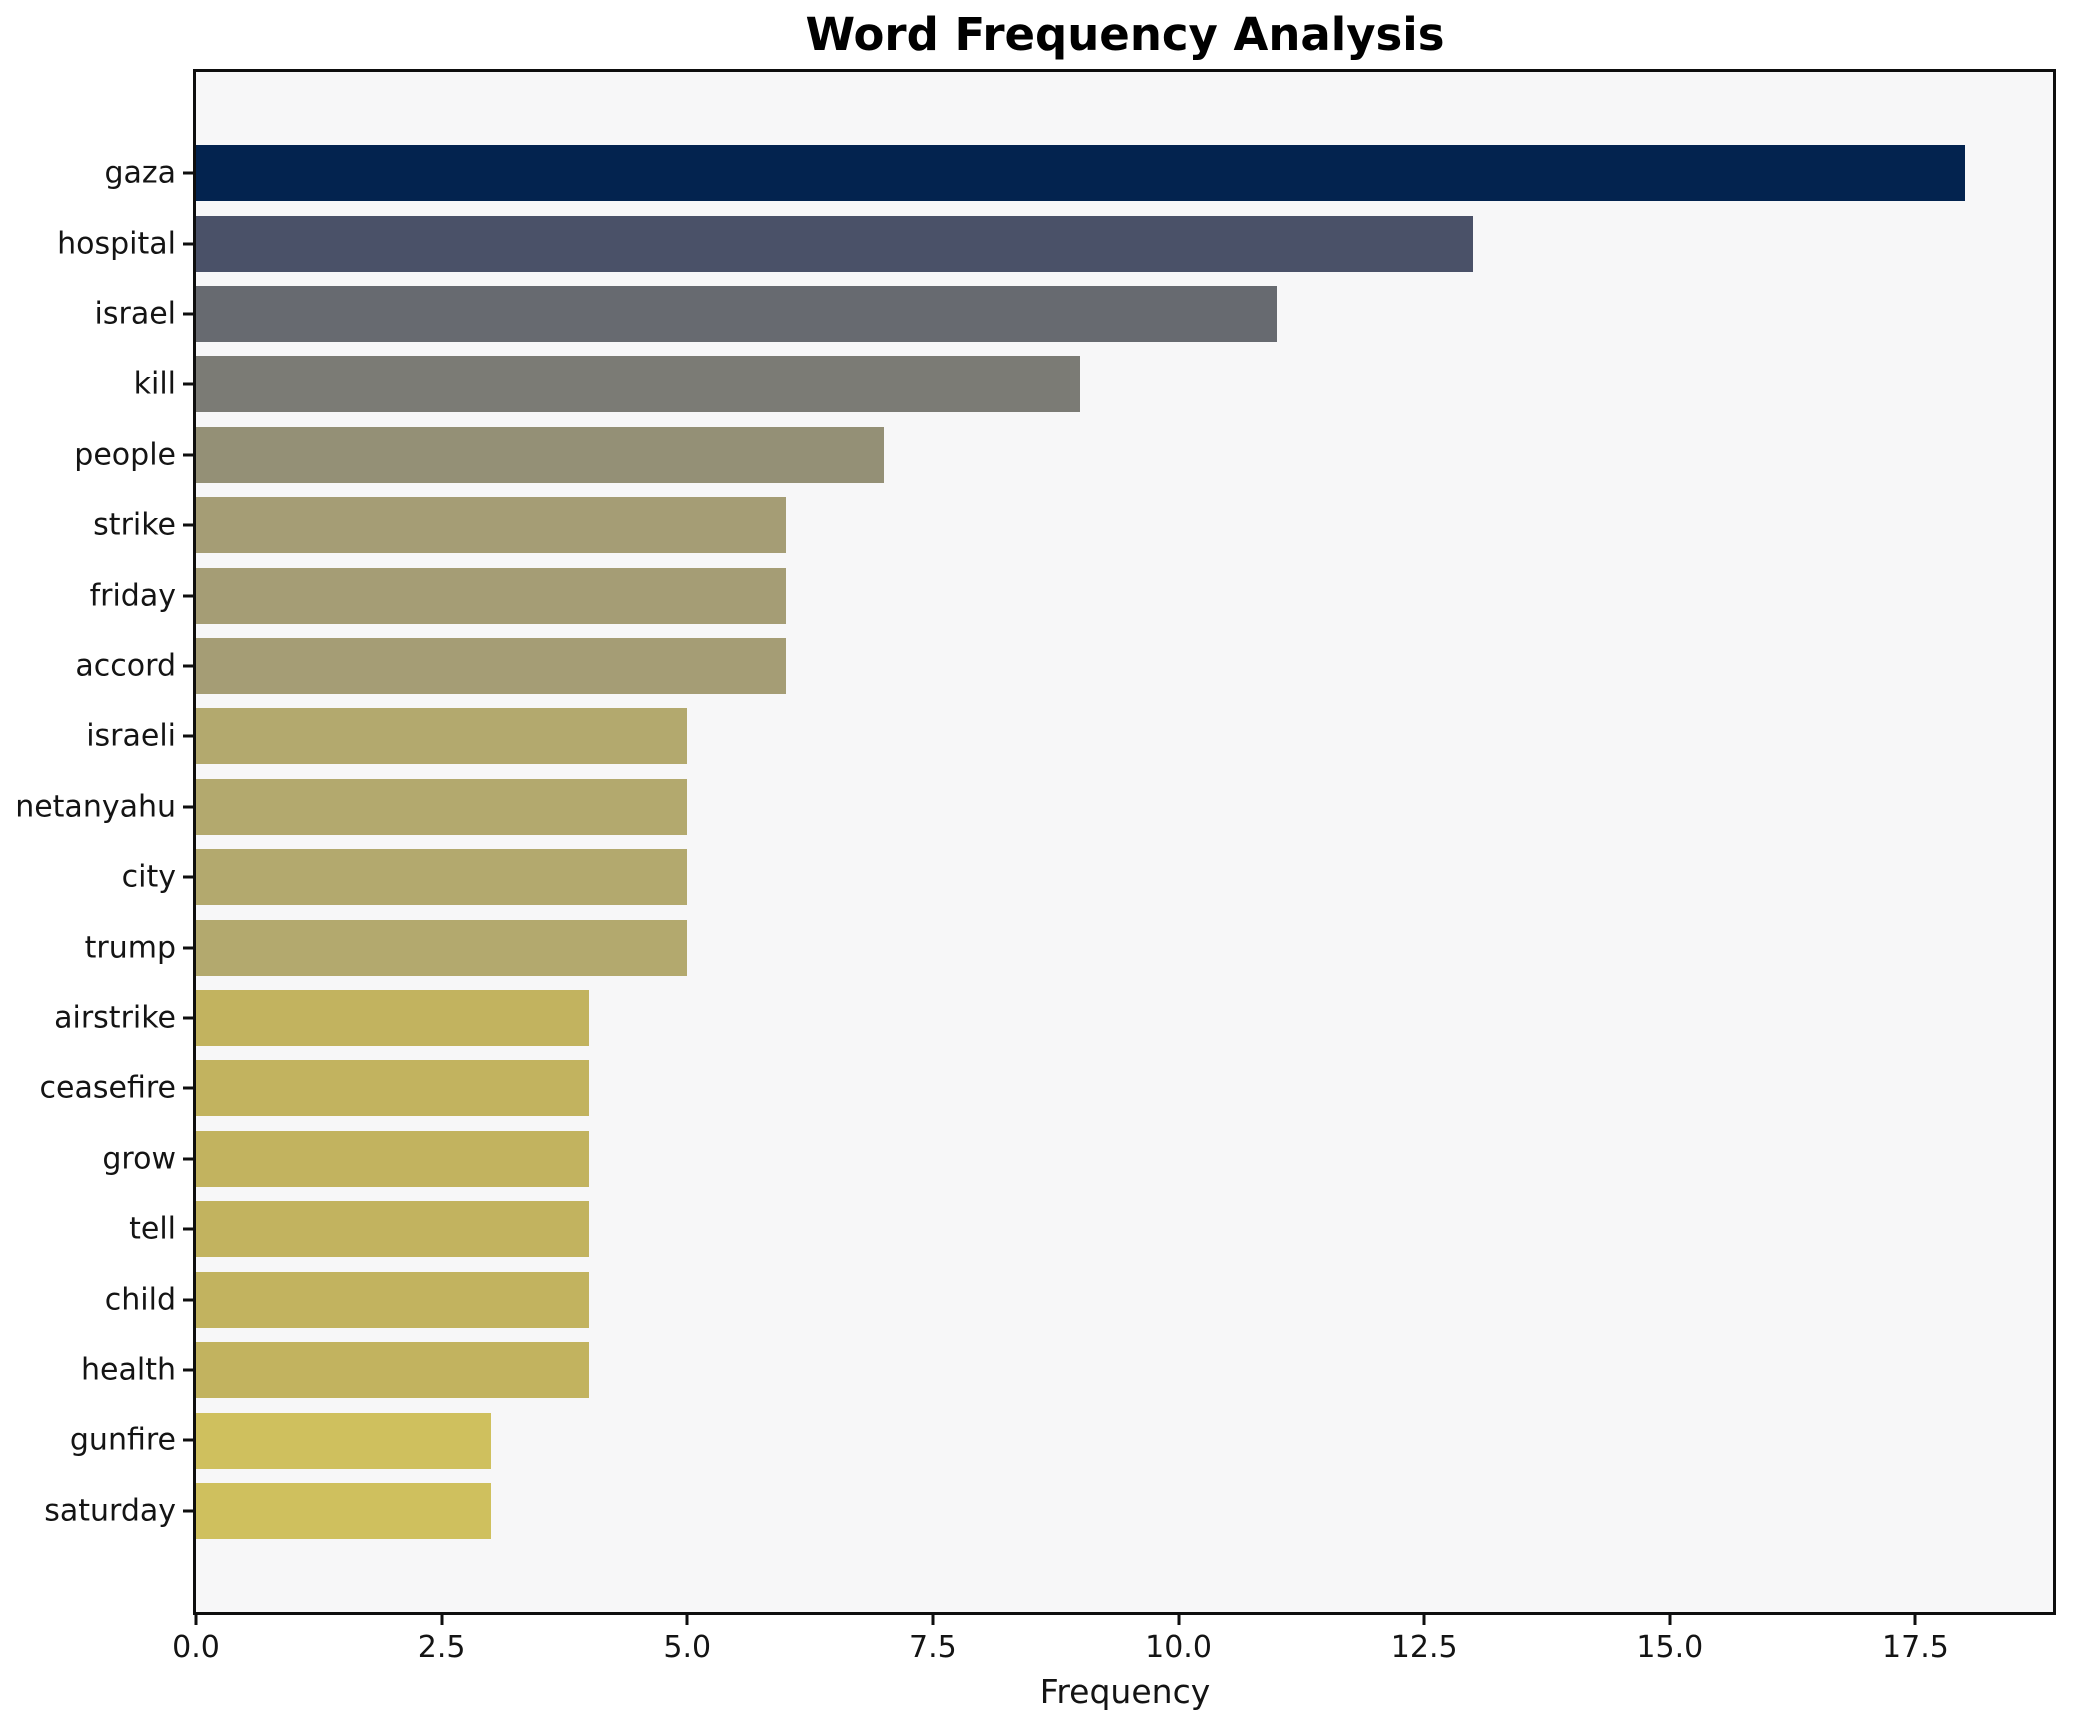 The height and width of the screenshot is (1722, 2075). What do you see at coordinates (152, 1229) in the screenshot?
I see `y-tick-label-tell: tell` at bounding box center [152, 1229].